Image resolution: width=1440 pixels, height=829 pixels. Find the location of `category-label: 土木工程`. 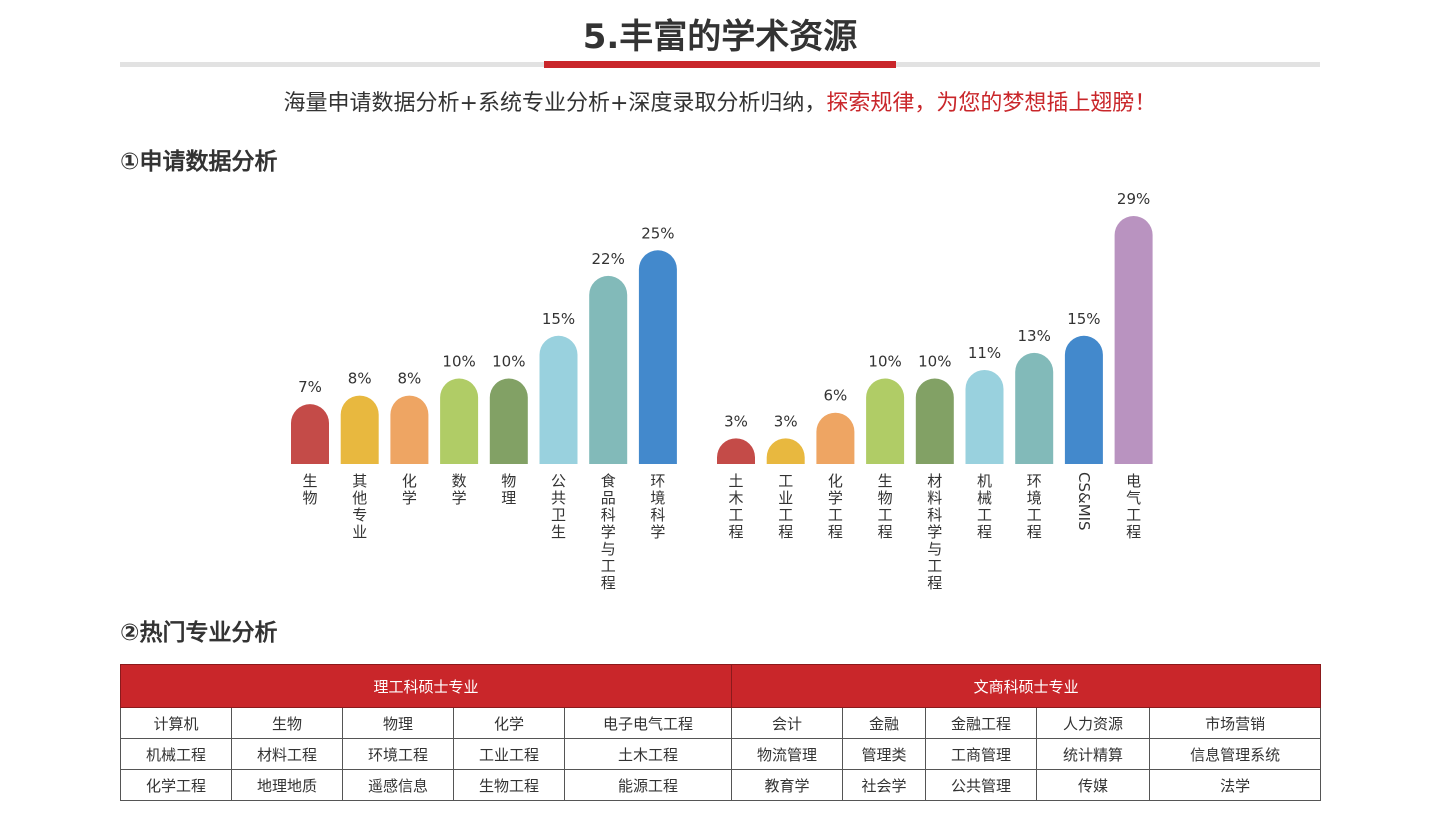

category-label: 土木工程 is located at coordinates (735, 506).